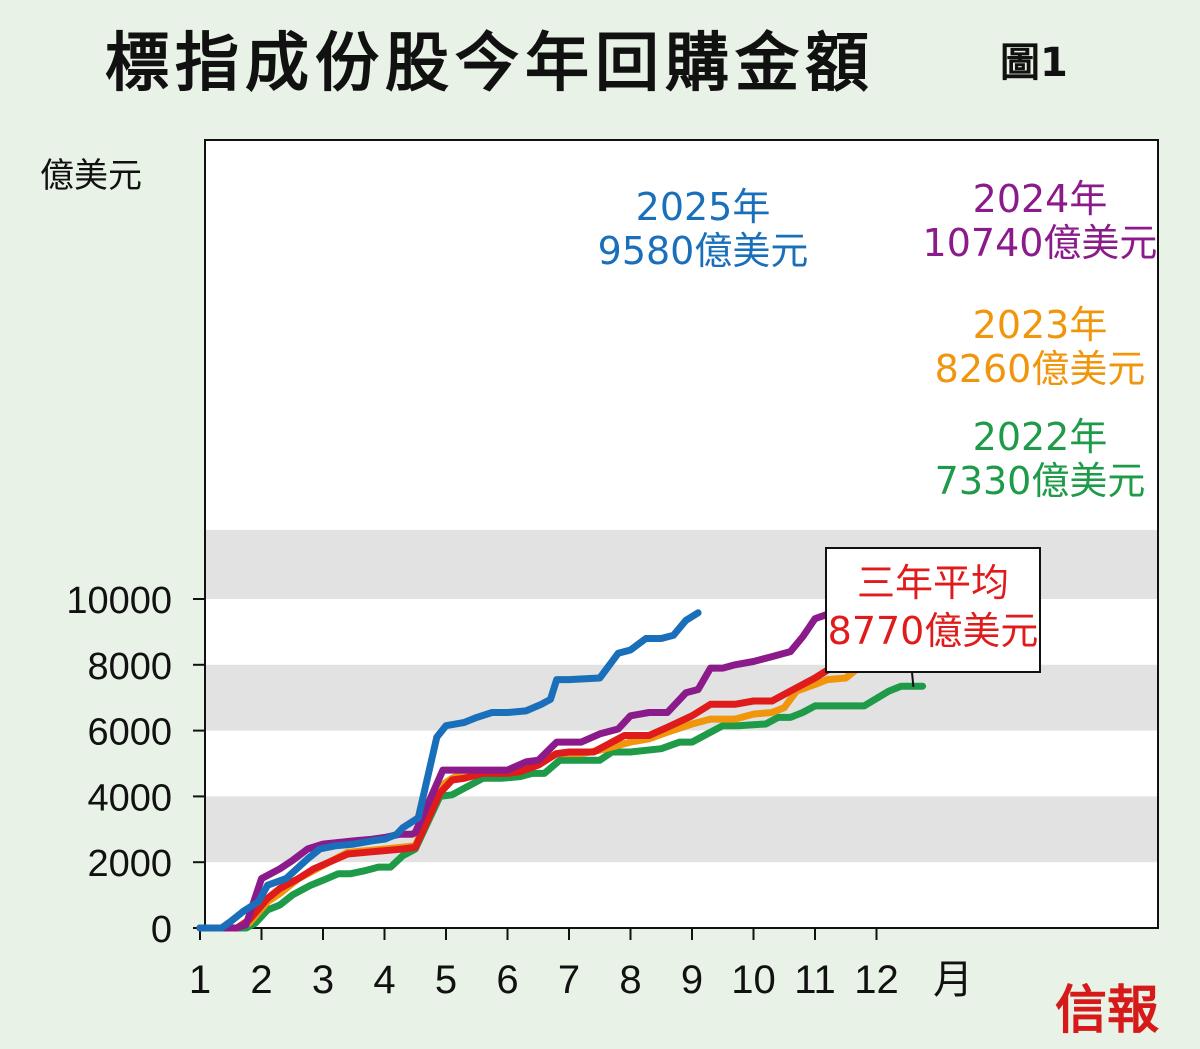 This screenshot has width=1200, height=1049. What do you see at coordinates (569, 980) in the screenshot?
I see `x-tick-label: 7` at bounding box center [569, 980].